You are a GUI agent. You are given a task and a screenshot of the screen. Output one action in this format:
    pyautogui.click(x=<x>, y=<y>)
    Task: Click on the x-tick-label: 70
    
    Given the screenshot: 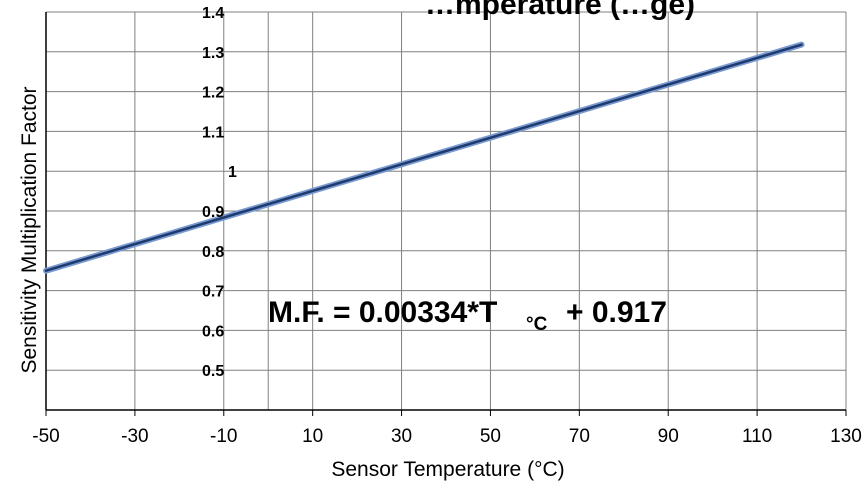 What is the action you would take?
    pyautogui.click(x=579, y=436)
    